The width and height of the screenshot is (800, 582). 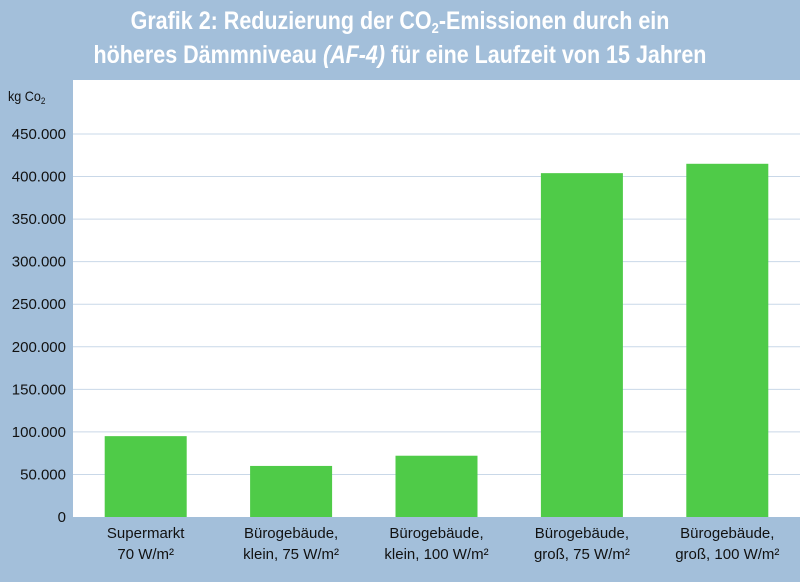 I want to click on title-line-2-suffix: für eine Laufzeit von 15 Jahren, so click(x=546, y=55).